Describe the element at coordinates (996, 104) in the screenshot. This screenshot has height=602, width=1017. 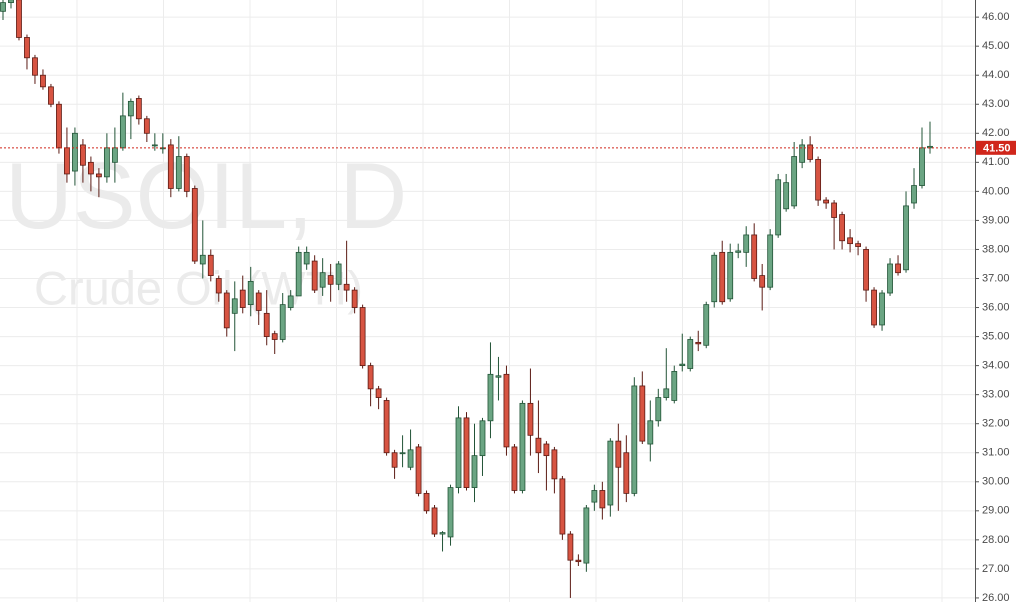
I see `y-tick-label: 43.00` at that location.